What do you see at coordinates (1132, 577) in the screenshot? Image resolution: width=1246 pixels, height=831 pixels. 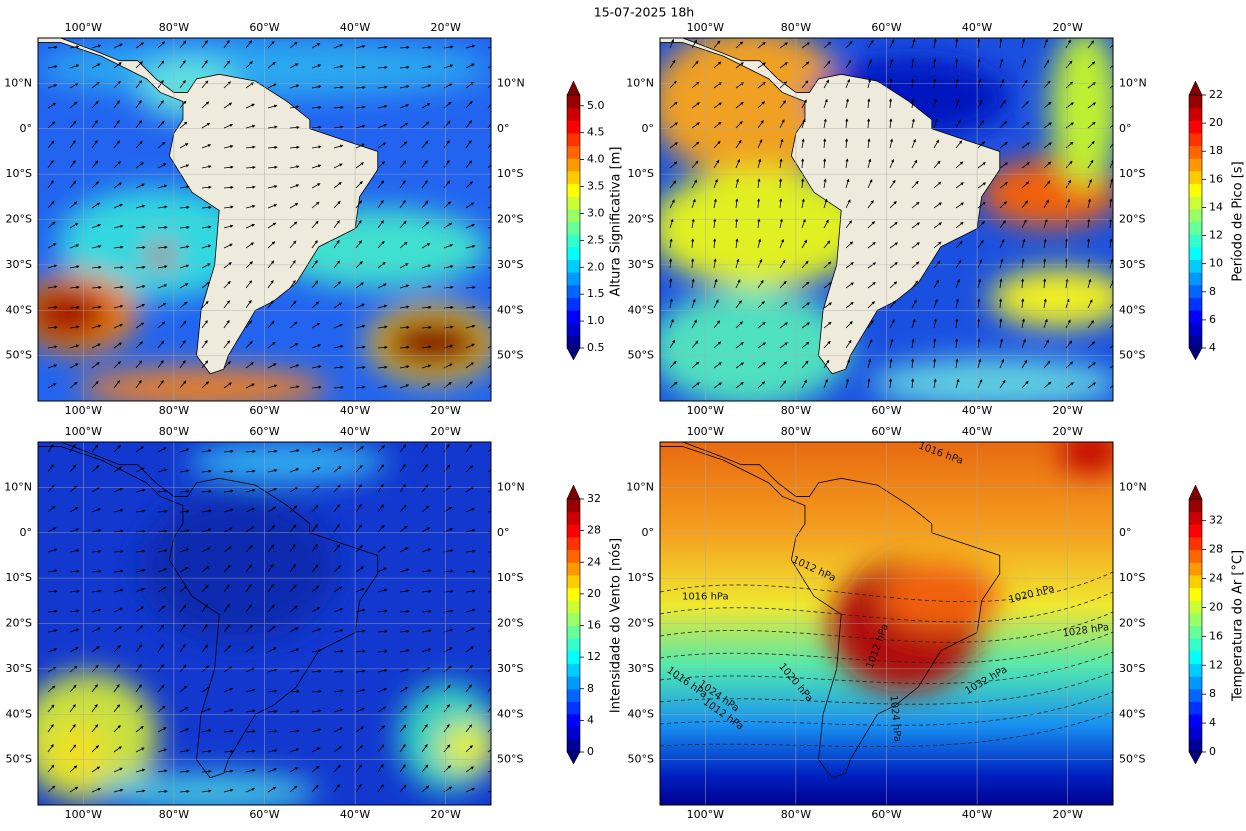 I see `lat-tick-label: 10°S` at bounding box center [1132, 577].